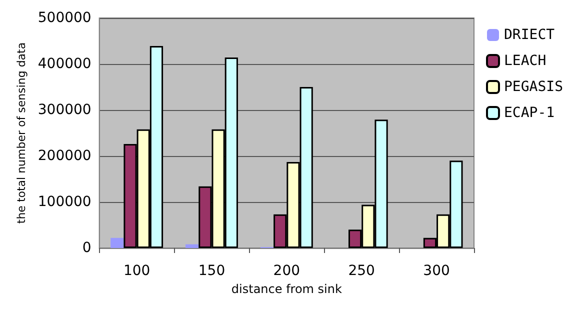 The height and width of the screenshot is (326, 578). Describe the element at coordinates (65, 202) in the screenshot. I see `y-tick-label: 100000` at that location.